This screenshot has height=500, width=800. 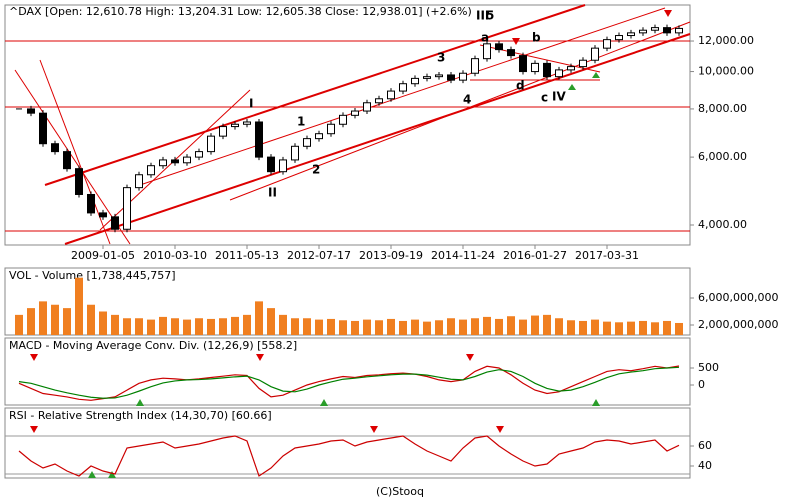 I want to click on annotation: 4, so click(x=467, y=100).